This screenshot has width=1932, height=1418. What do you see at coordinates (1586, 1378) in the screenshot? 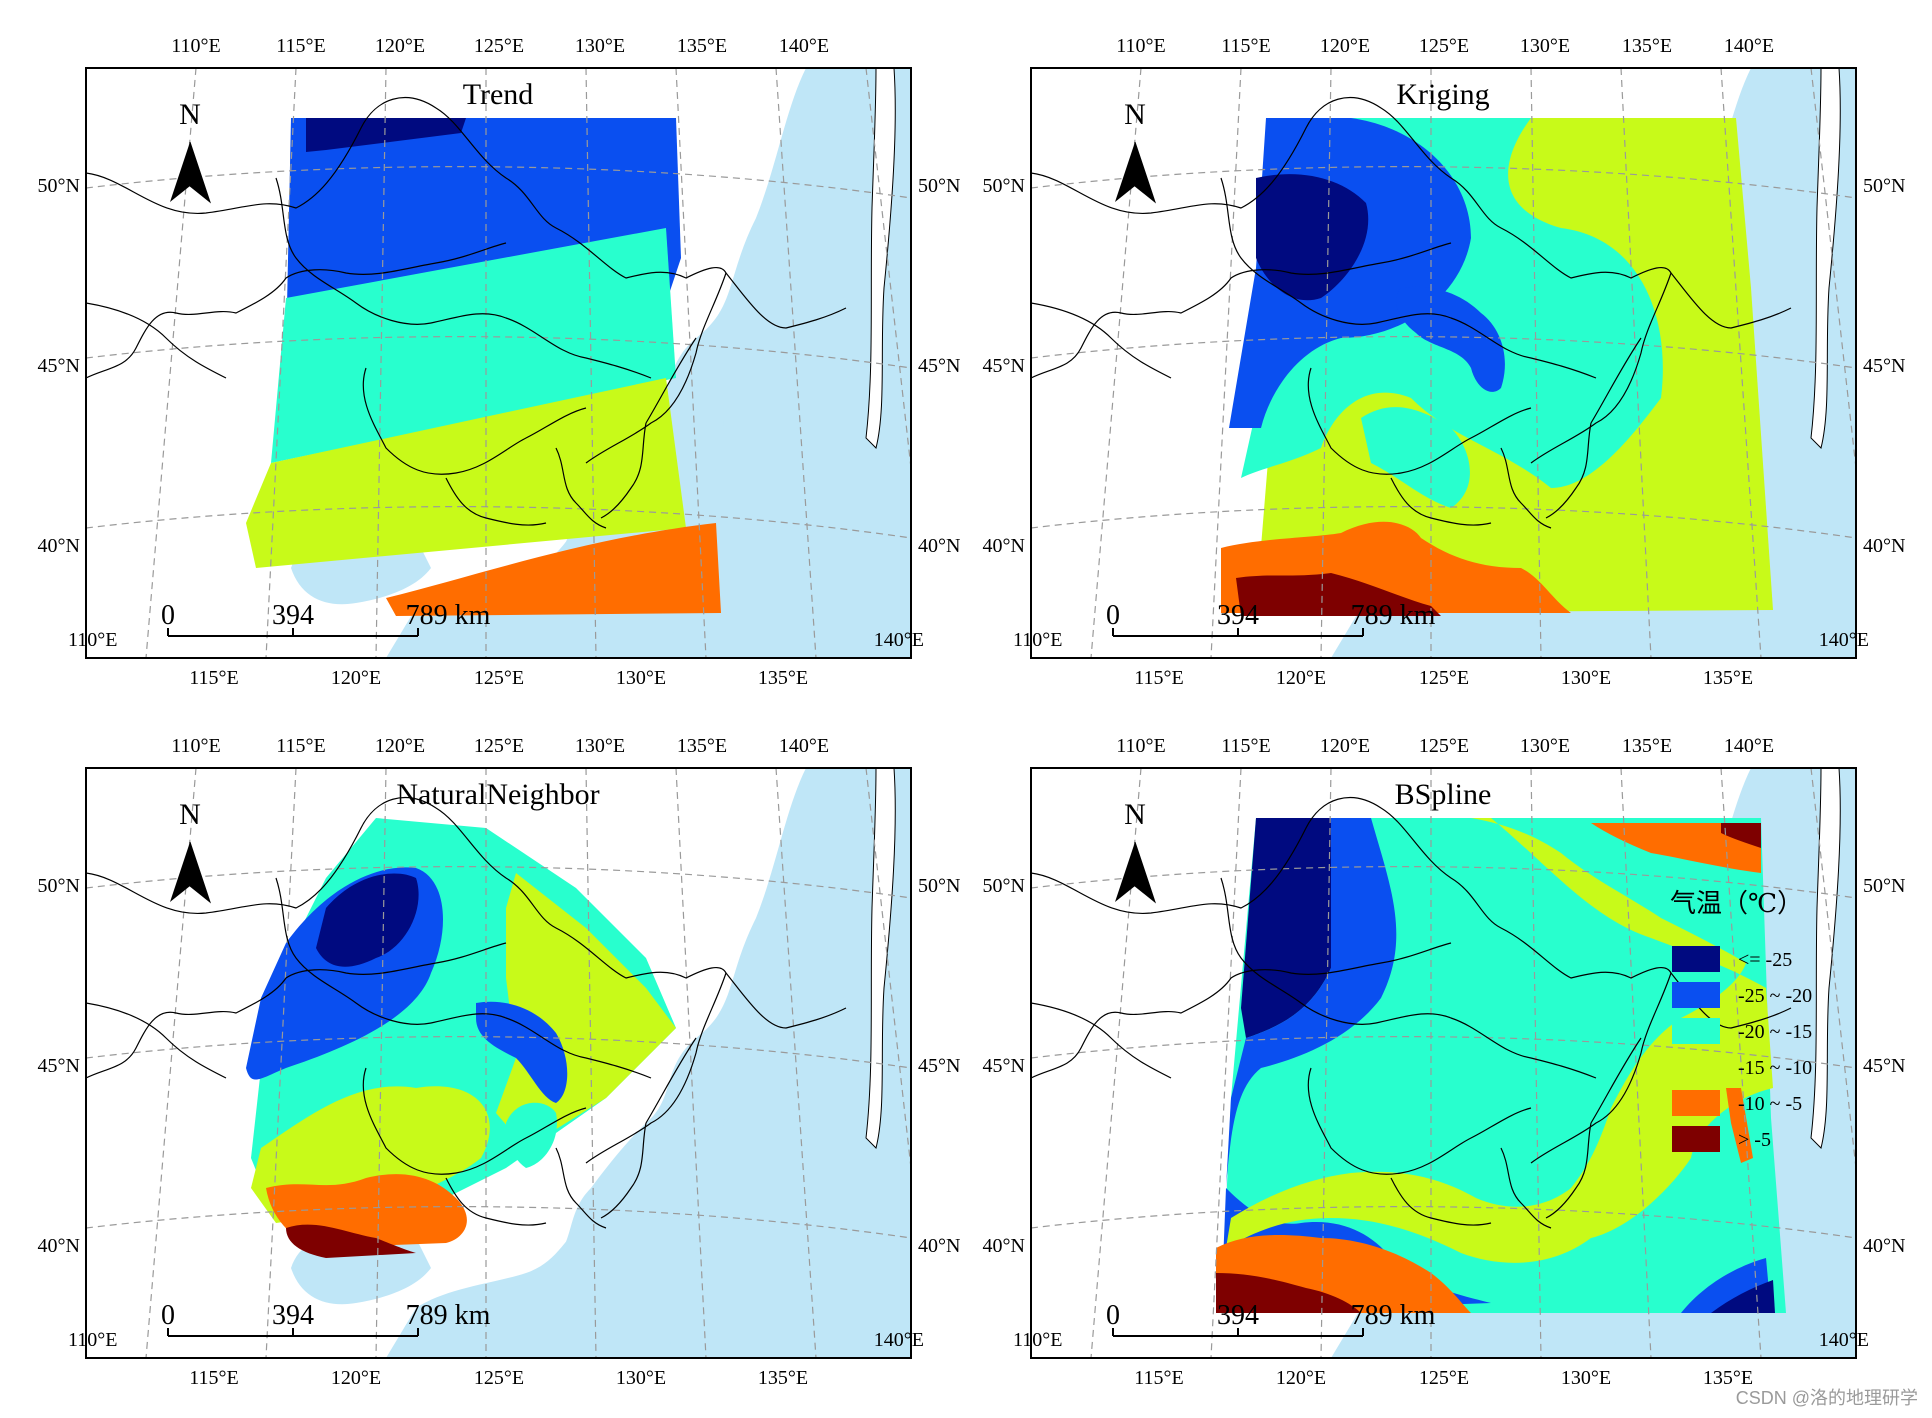
I see `lon-label-bottom: 130°E` at bounding box center [1586, 1378].